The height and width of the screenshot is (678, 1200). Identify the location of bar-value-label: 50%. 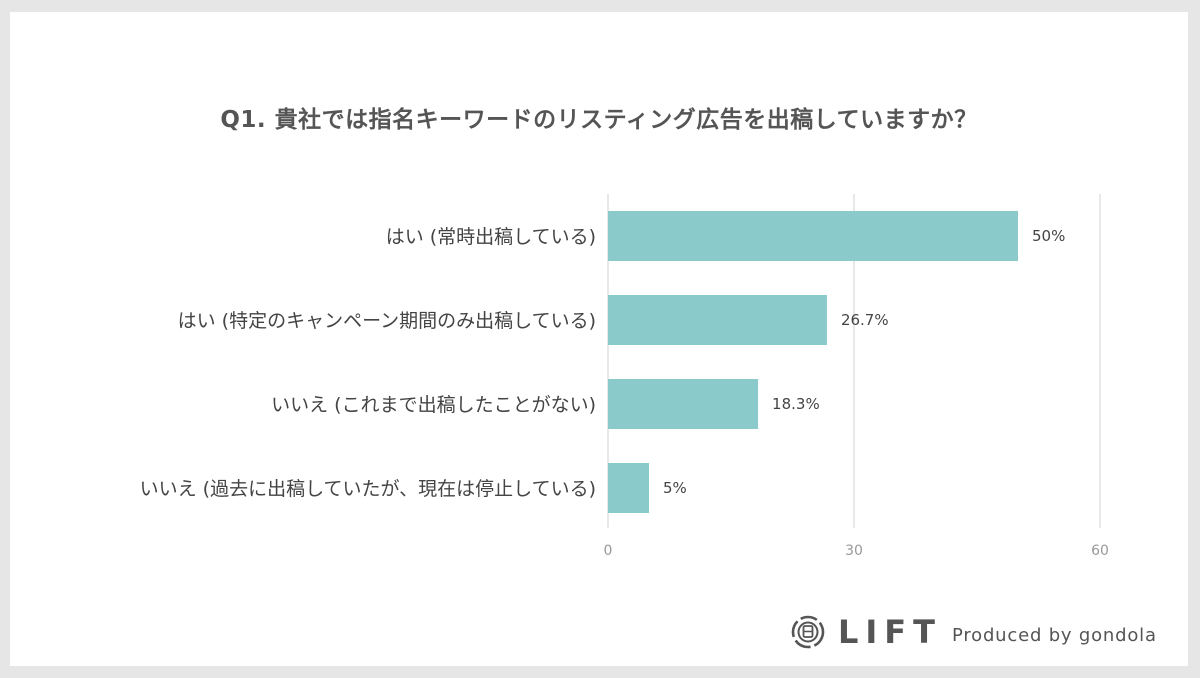
(1048, 236).